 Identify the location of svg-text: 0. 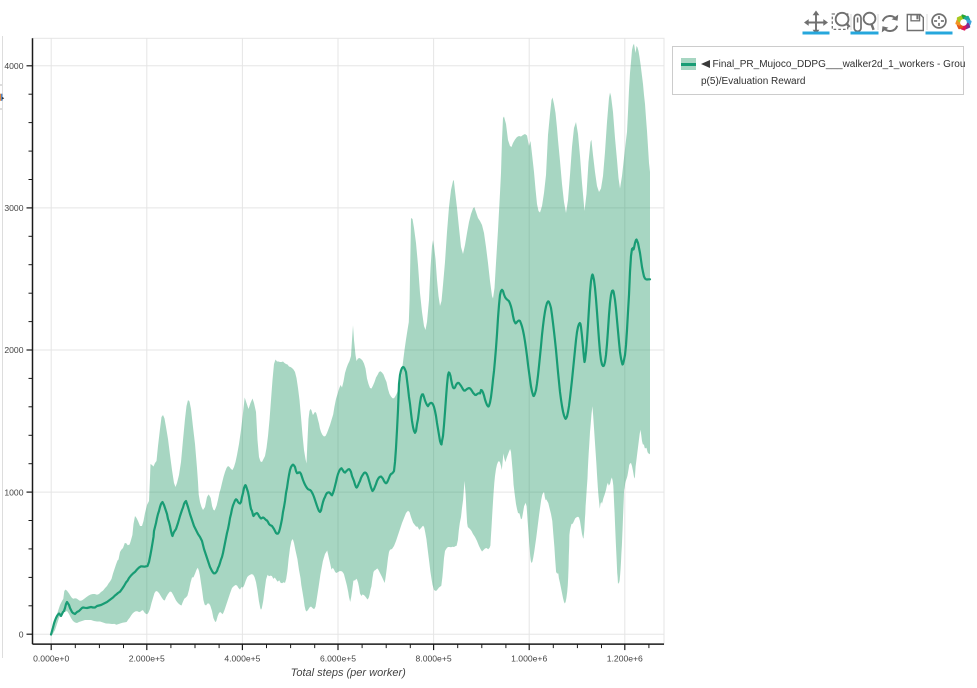
(21, 634).